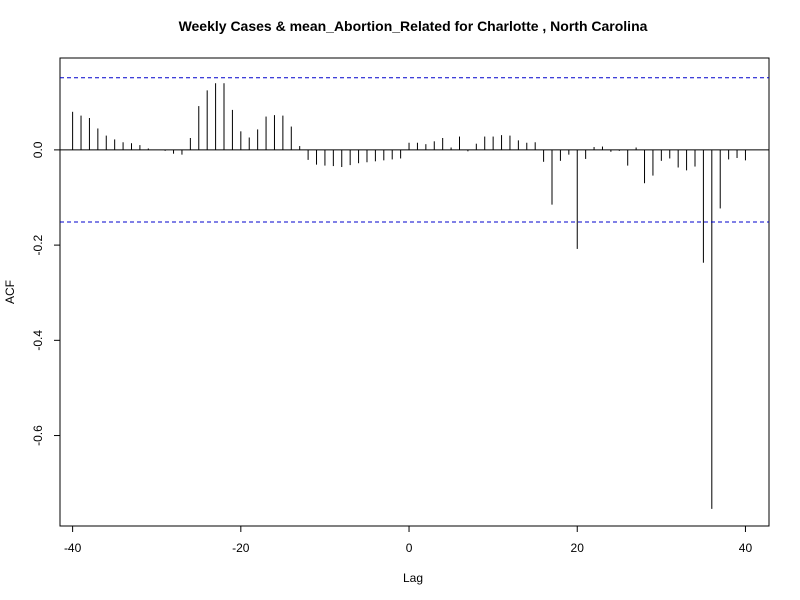  I want to click on y-tick-label: -0.4, so click(38, 340).